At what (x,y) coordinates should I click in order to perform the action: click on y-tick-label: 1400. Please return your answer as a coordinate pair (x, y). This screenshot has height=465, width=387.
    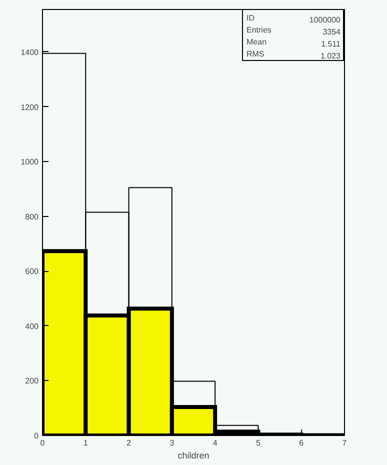
    Looking at the image, I should click on (30, 52).